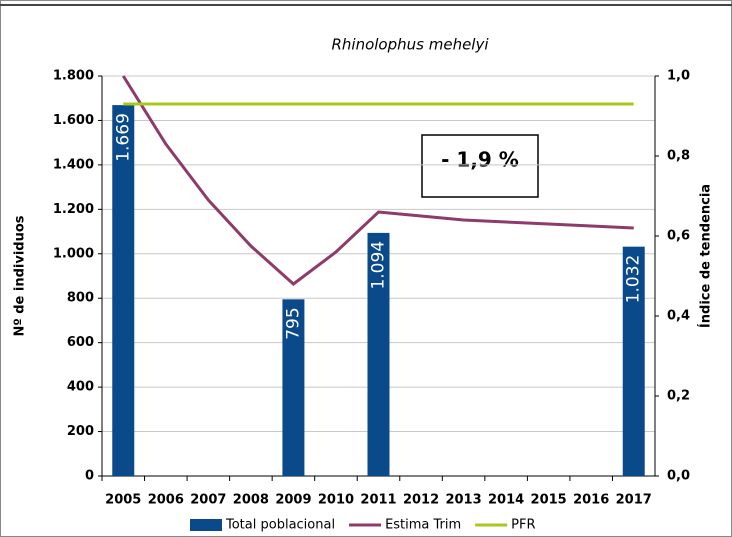 The width and height of the screenshot is (732, 537). What do you see at coordinates (206, 525) in the screenshot?
I see `legend-swatch` at bounding box center [206, 525].